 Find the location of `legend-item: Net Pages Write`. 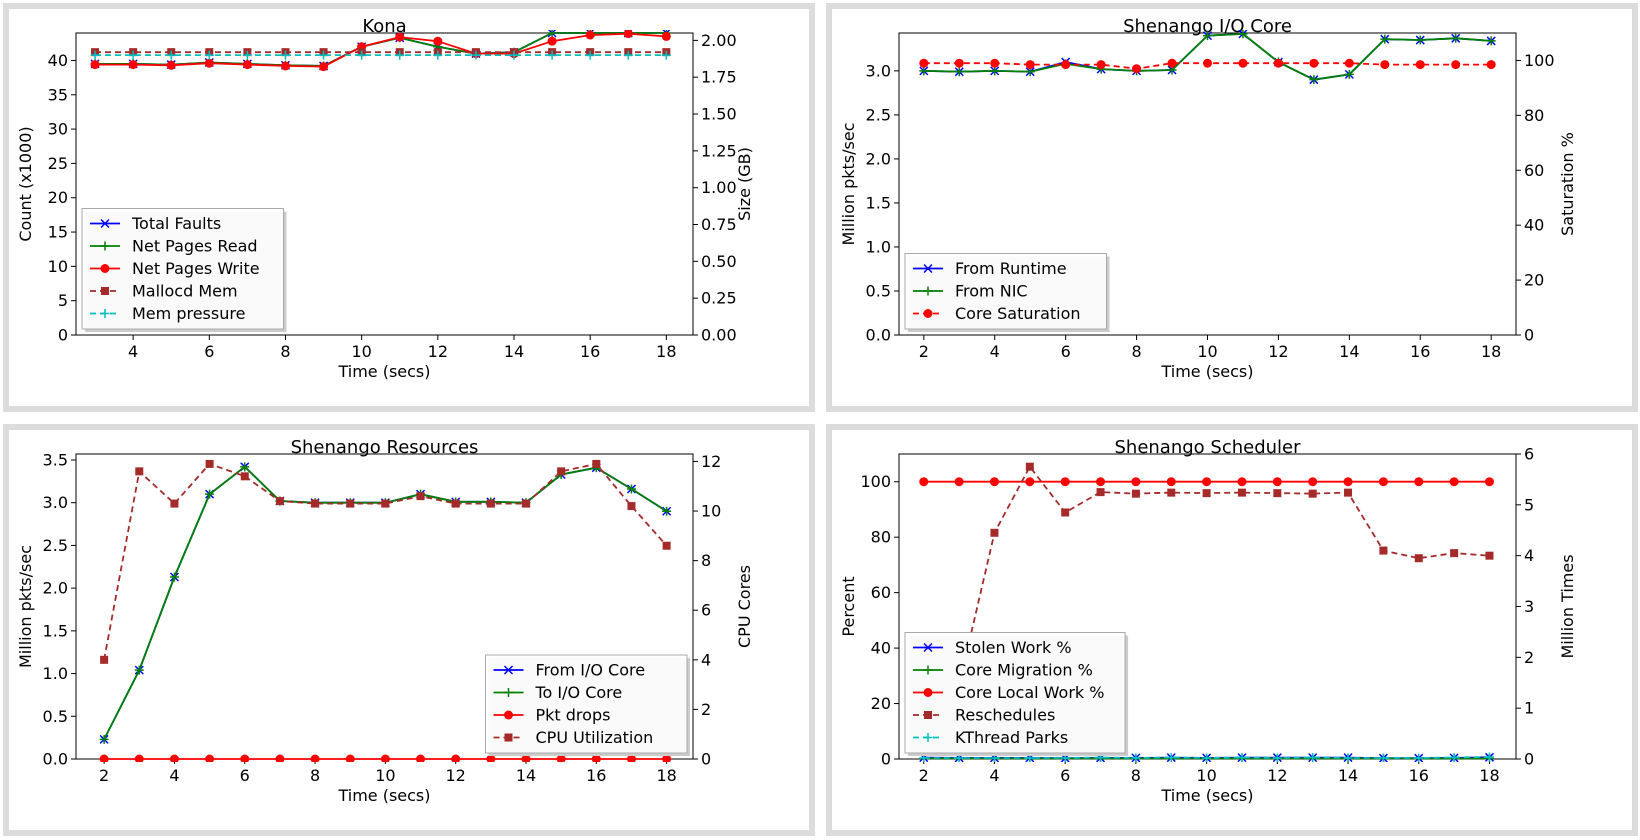

legend-item: Net Pages Write is located at coordinates (175, 268).